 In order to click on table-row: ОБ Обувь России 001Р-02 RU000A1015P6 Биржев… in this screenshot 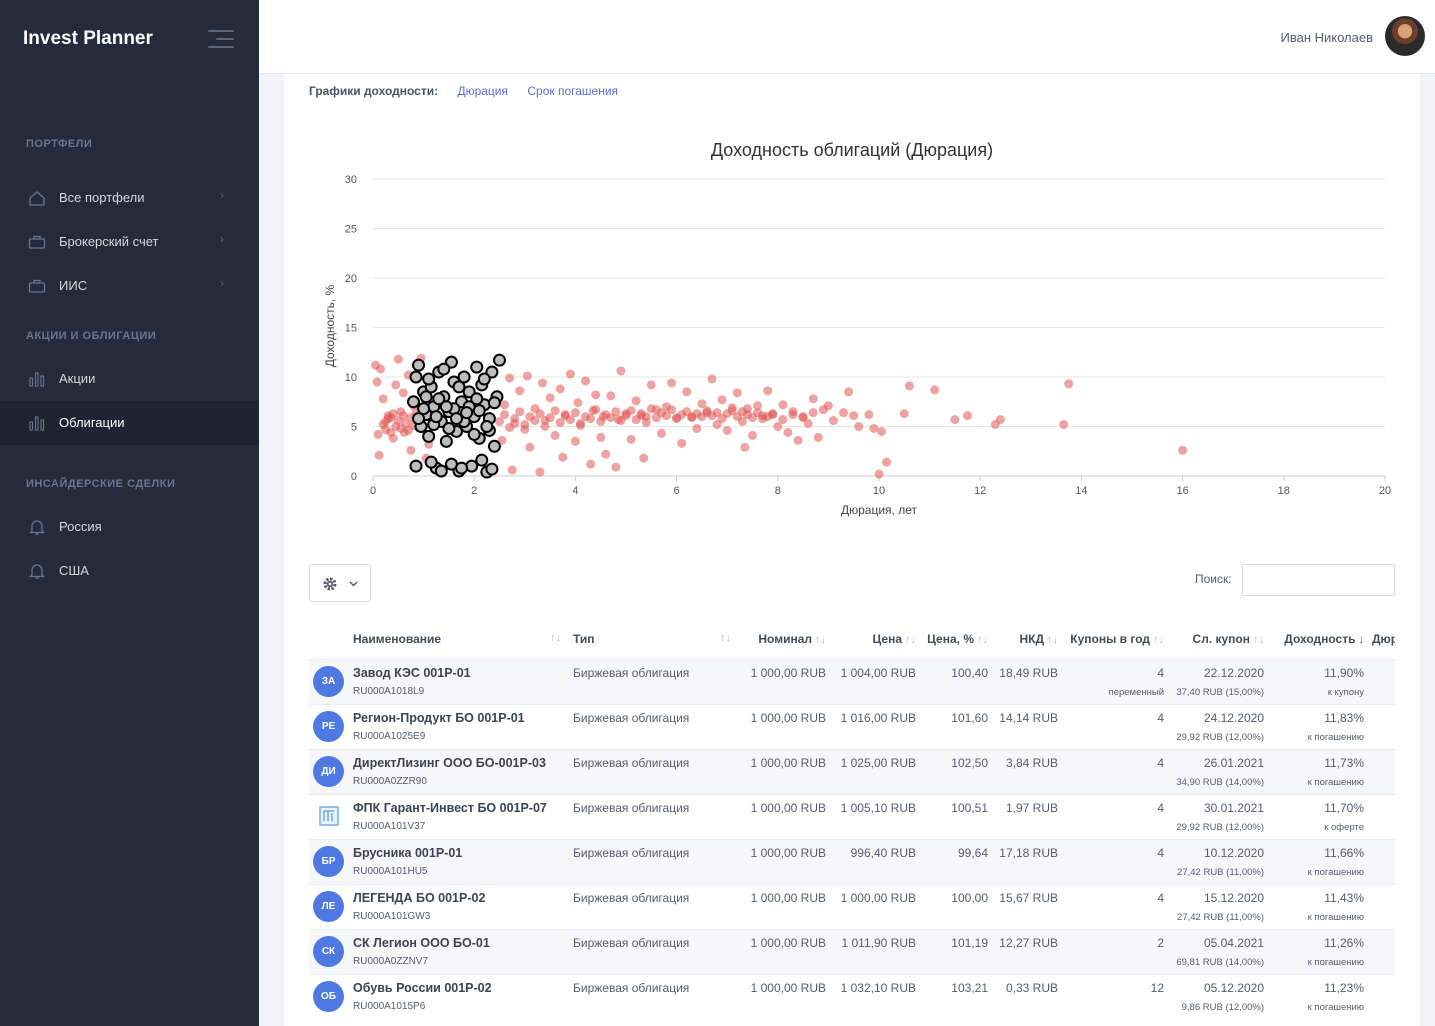, I will do `click(852, 996)`.